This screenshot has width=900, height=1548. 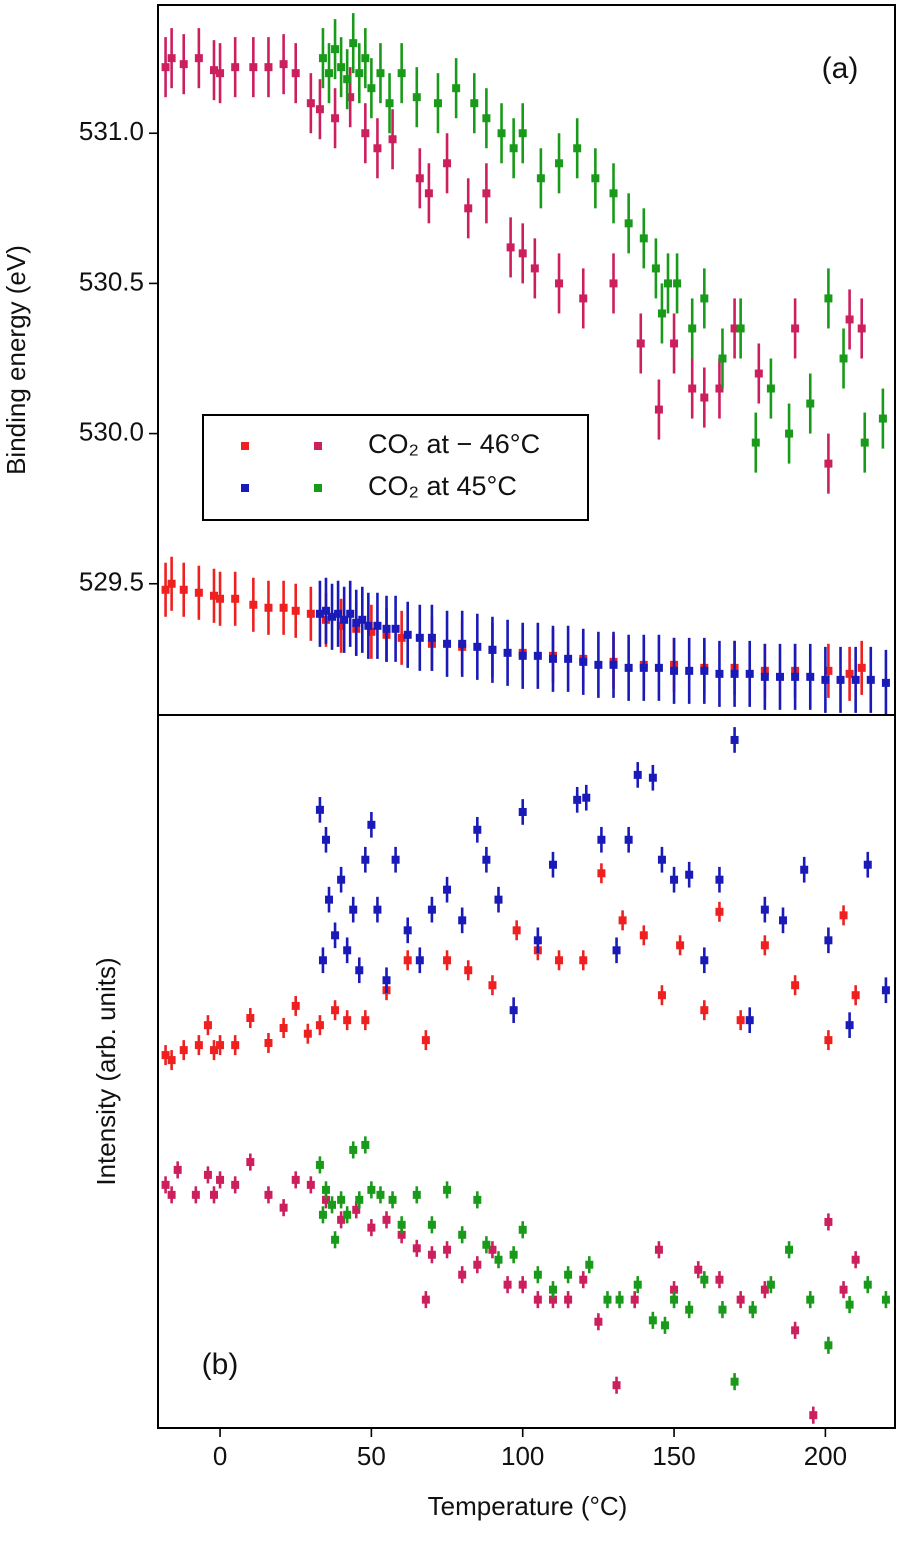 I want to click on x-tick-label: 50, so click(x=371, y=1456).